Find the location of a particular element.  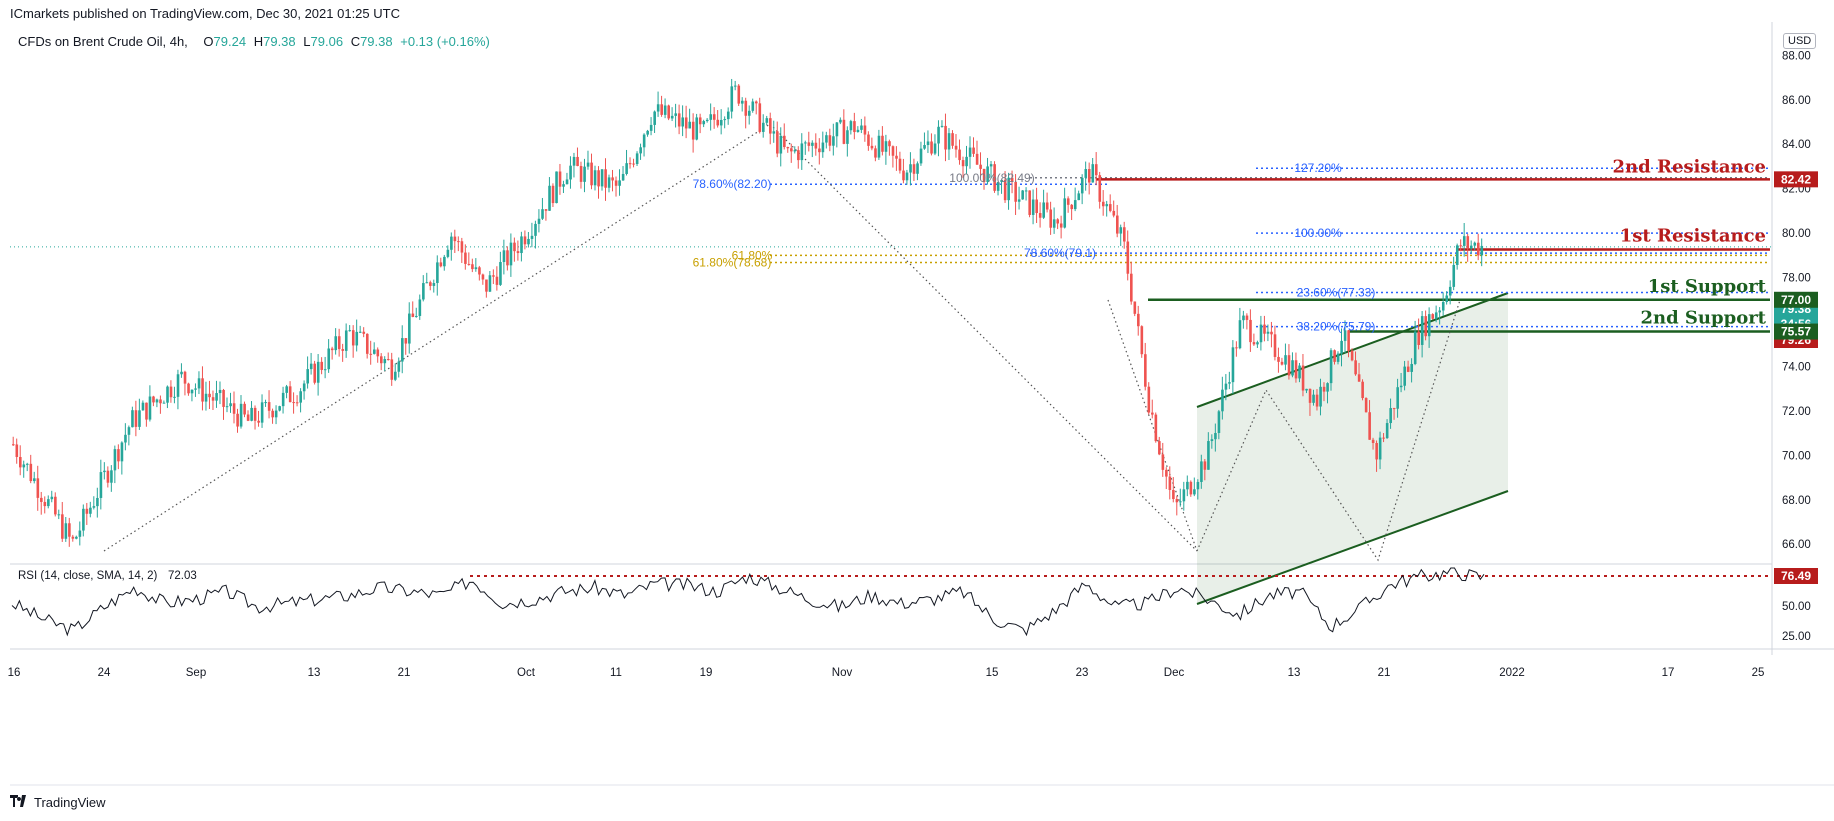

resistance-2-label: 2nd Resistance is located at coordinates (1689, 166).